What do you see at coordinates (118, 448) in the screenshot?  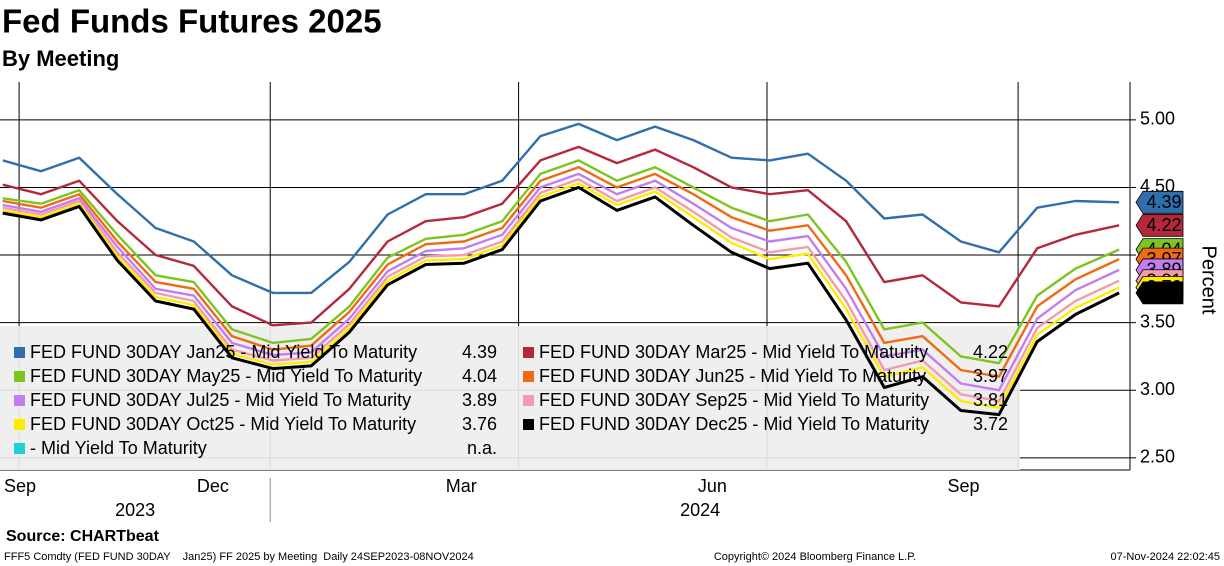 I see `legend-label: - Mid Yield To Maturity` at bounding box center [118, 448].